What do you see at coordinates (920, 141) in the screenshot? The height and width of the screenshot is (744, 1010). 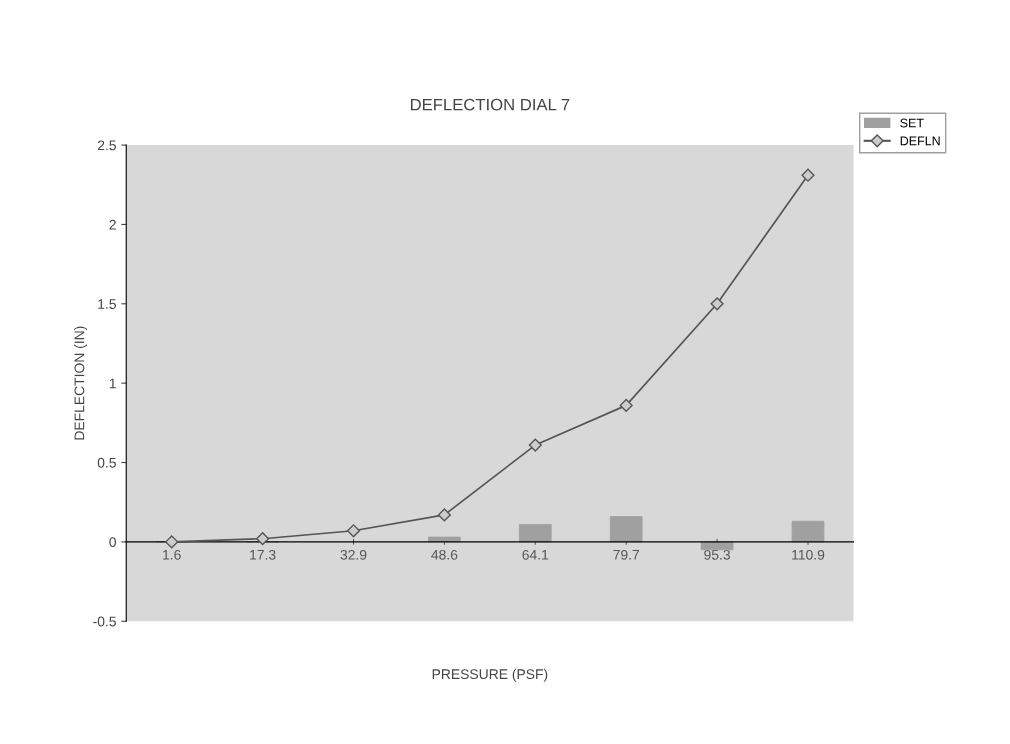 I see `legend-label: DEFLN` at bounding box center [920, 141].